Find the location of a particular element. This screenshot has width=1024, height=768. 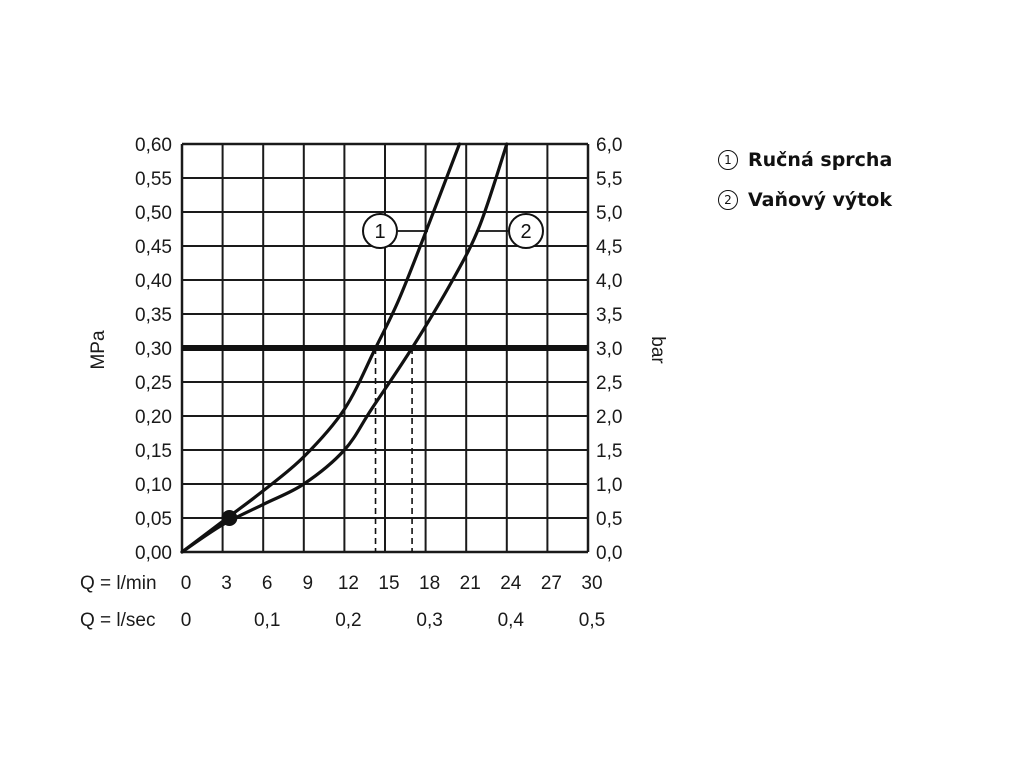

y-tick-right: 5,0 is located at coordinates (609, 213).